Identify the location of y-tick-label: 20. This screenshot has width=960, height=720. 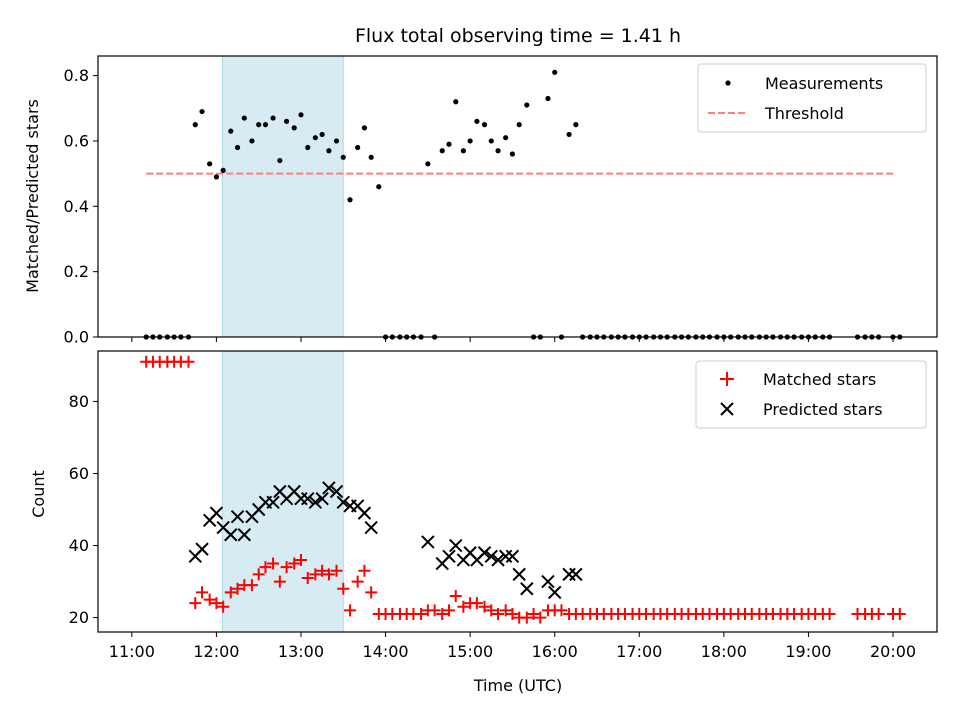
(79, 617).